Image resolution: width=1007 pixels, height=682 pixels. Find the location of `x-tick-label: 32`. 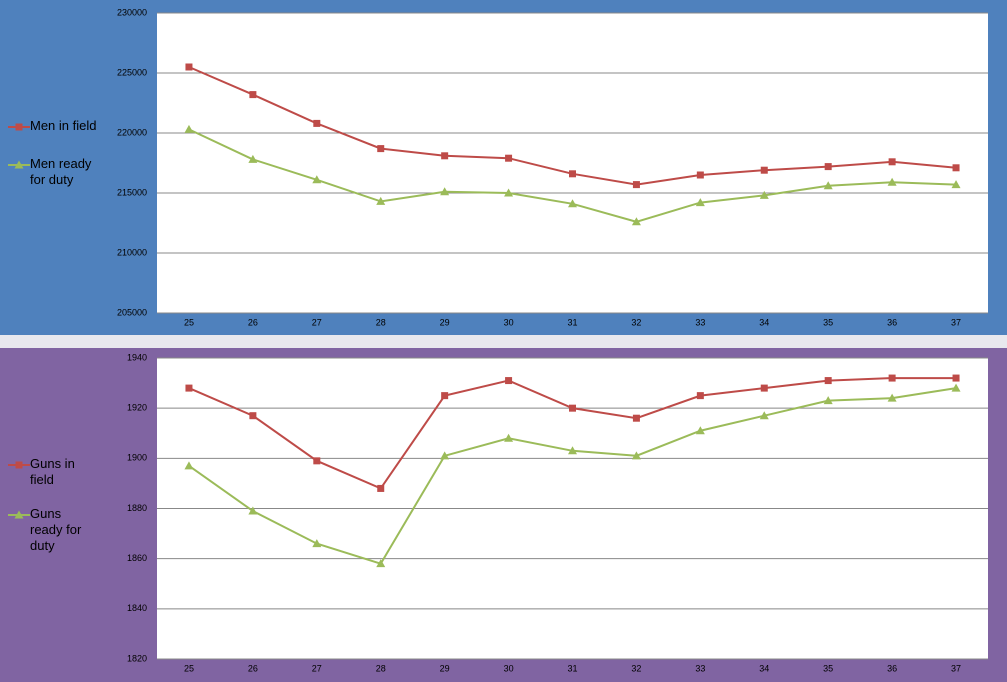

x-tick-label: 32 is located at coordinates (636, 322).